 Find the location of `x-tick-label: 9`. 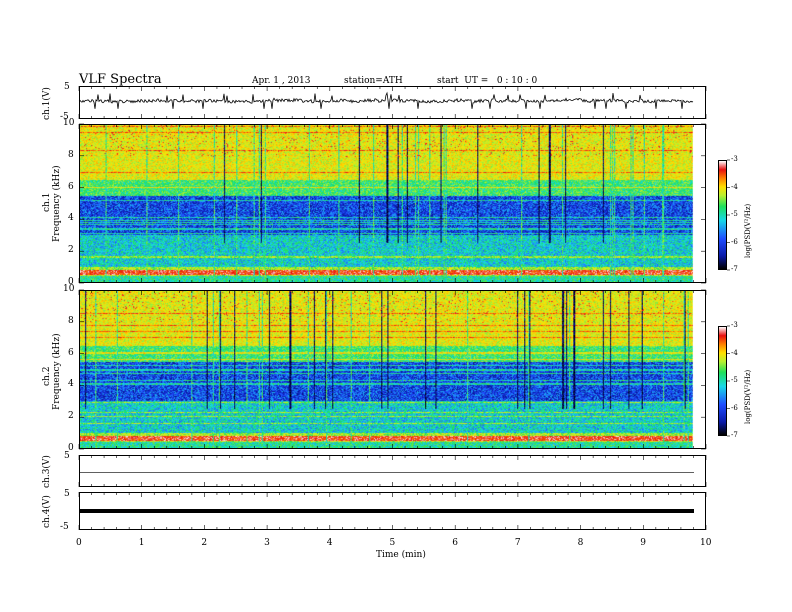

x-tick-label: 9 is located at coordinates (643, 543).